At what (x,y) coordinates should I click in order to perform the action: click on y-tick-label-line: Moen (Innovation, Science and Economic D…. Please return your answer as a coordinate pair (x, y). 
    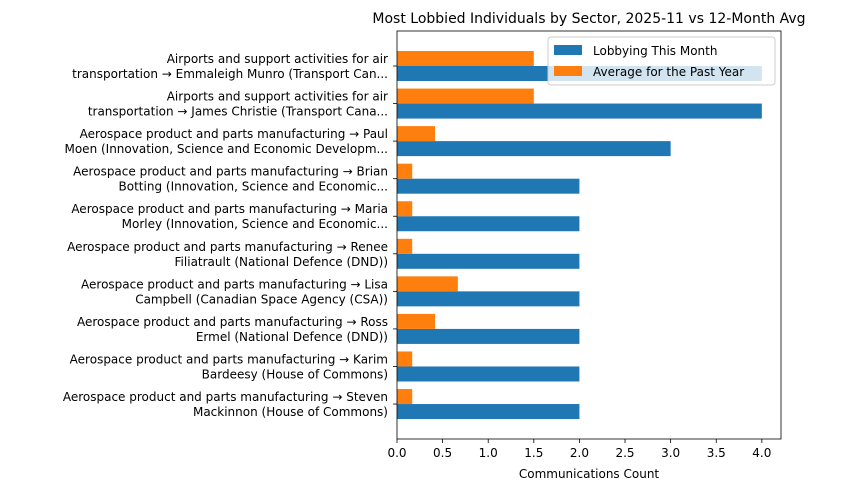
    Looking at the image, I should click on (226, 149).